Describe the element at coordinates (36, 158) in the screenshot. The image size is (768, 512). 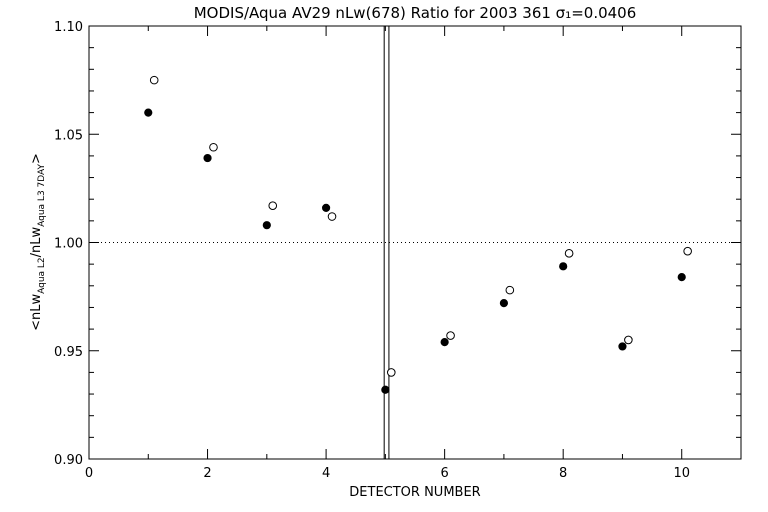
I see `y-axis-label-close: >` at that location.